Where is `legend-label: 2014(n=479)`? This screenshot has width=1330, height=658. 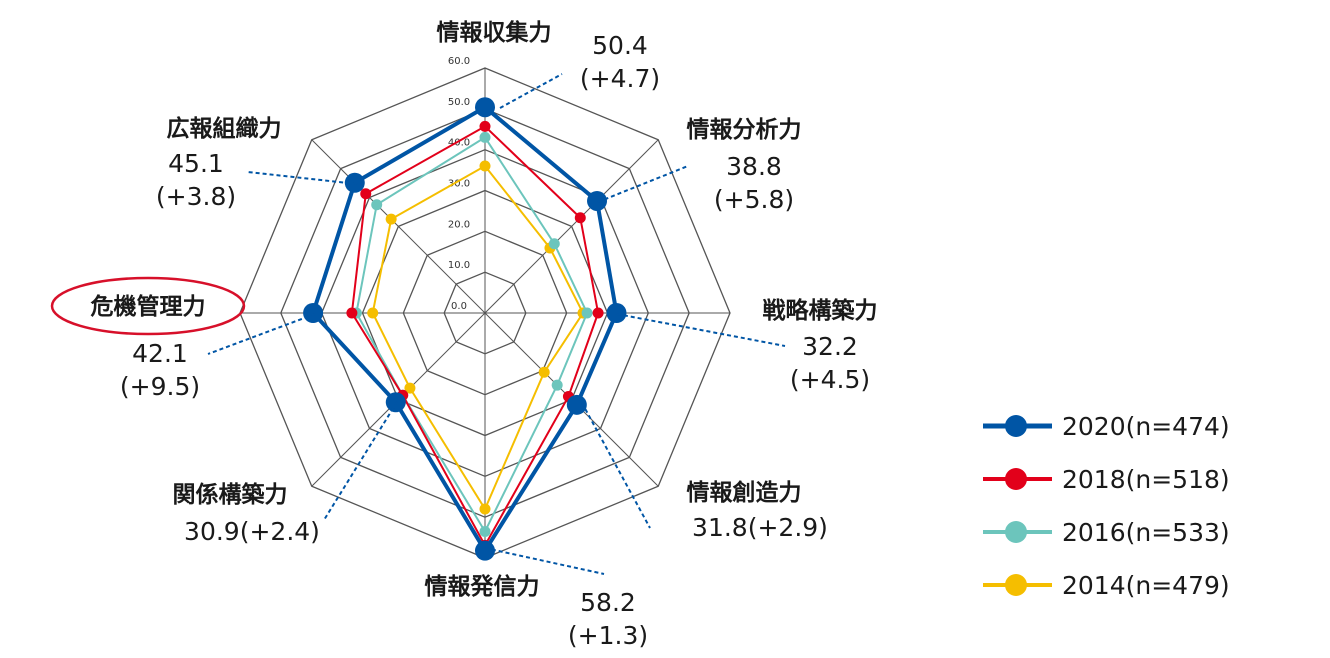
legend-label: 2014(n=479) is located at coordinates (1146, 585).